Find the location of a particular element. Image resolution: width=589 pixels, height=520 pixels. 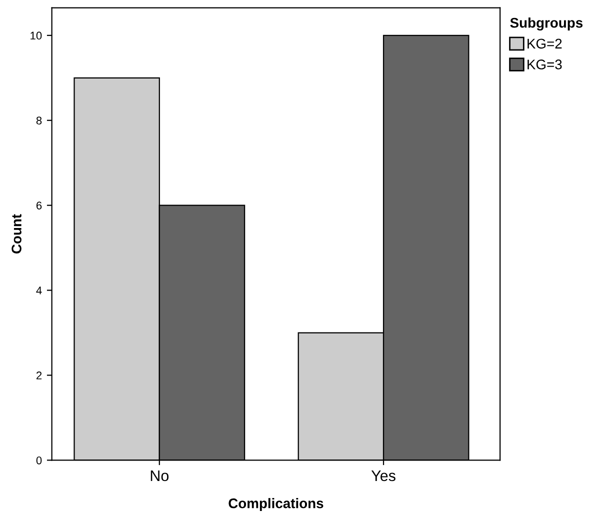

y-tick-label: 10 is located at coordinates (36, 36).